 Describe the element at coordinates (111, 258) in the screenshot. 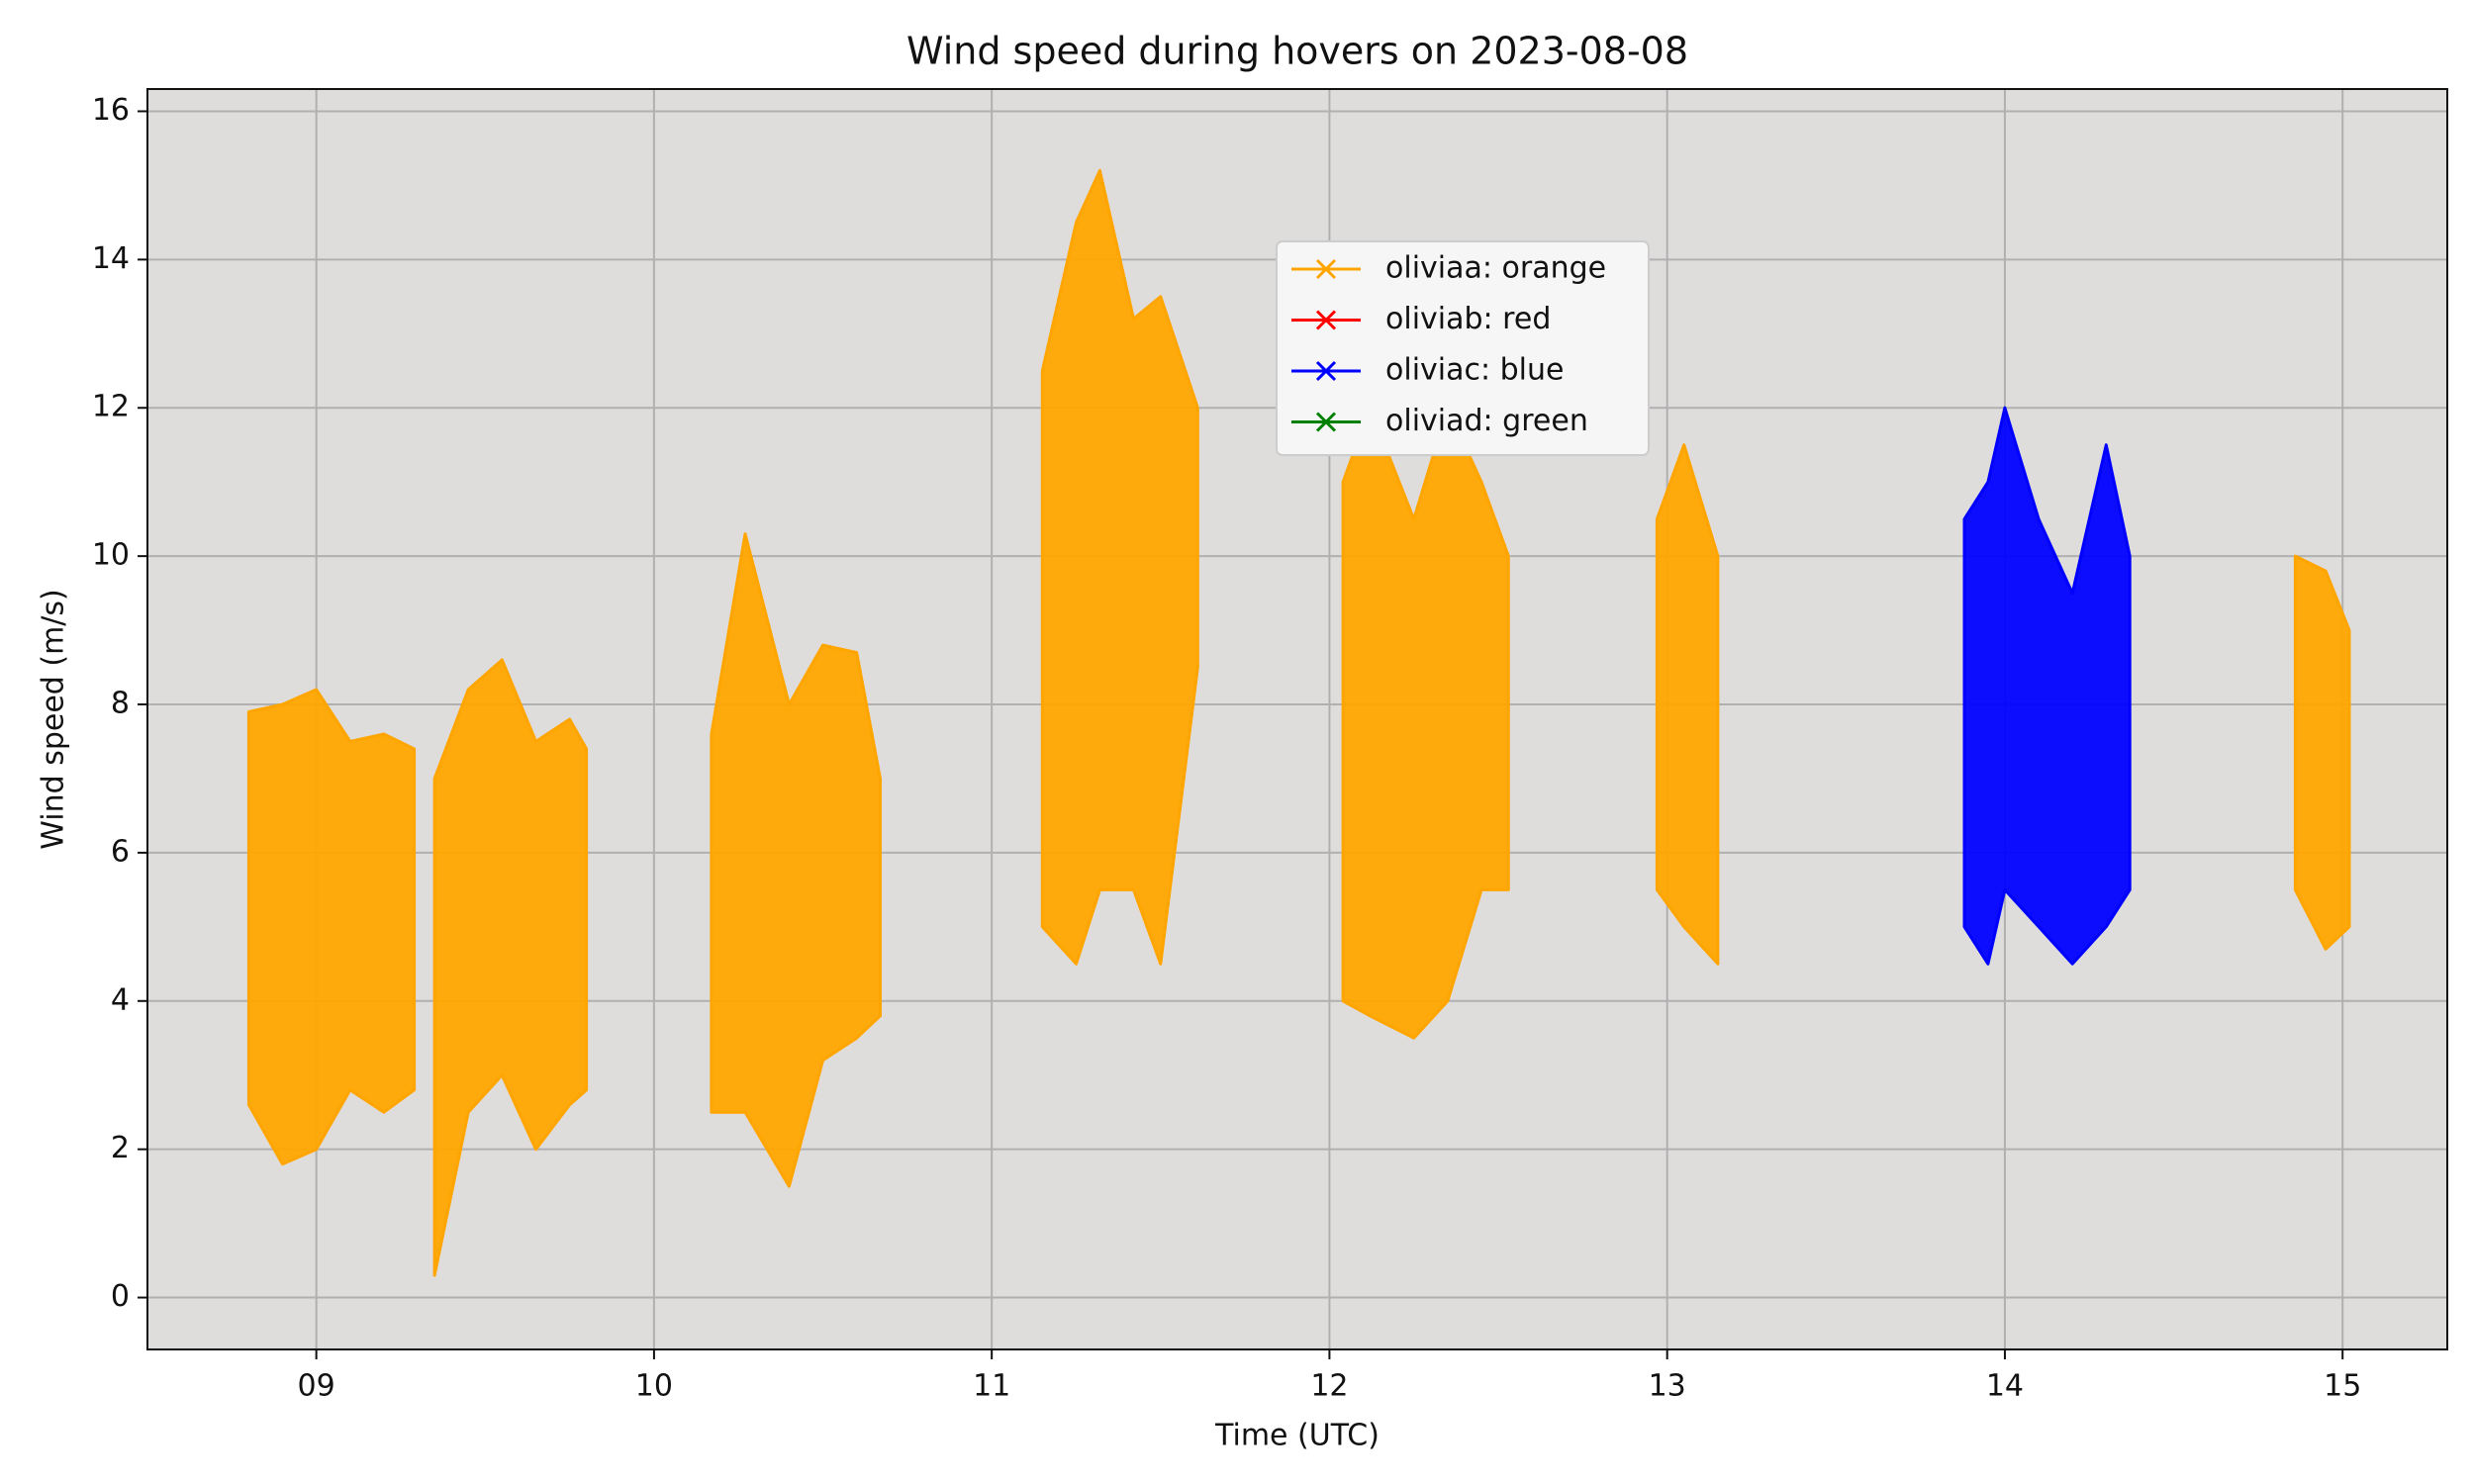

I see `y-tick-label: 14` at that location.